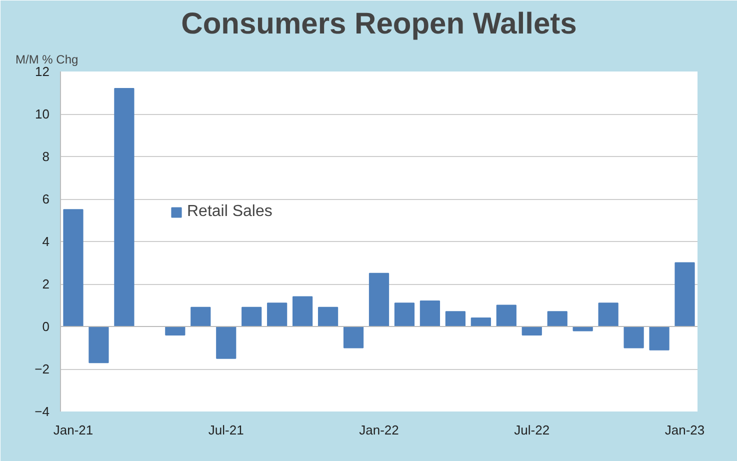 The width and height of the screenshot is (737, 461). I want to click on legend-label: Retail Sales, so click(229, 212).